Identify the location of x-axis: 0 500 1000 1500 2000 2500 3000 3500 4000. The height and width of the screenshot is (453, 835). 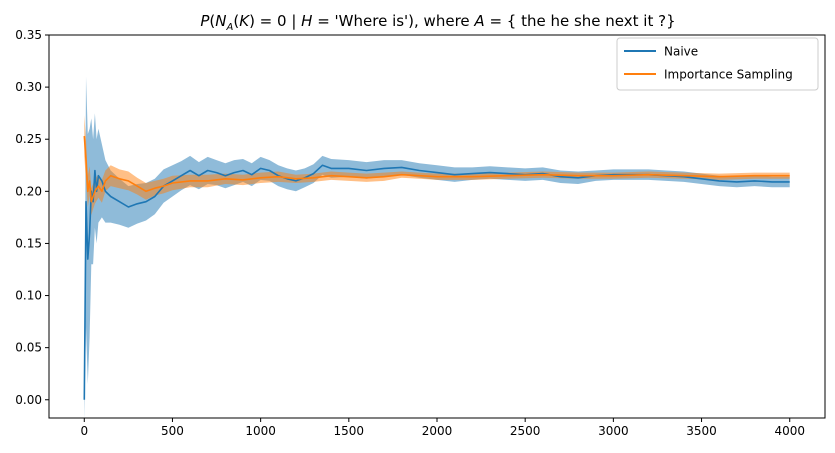
(442, 428).